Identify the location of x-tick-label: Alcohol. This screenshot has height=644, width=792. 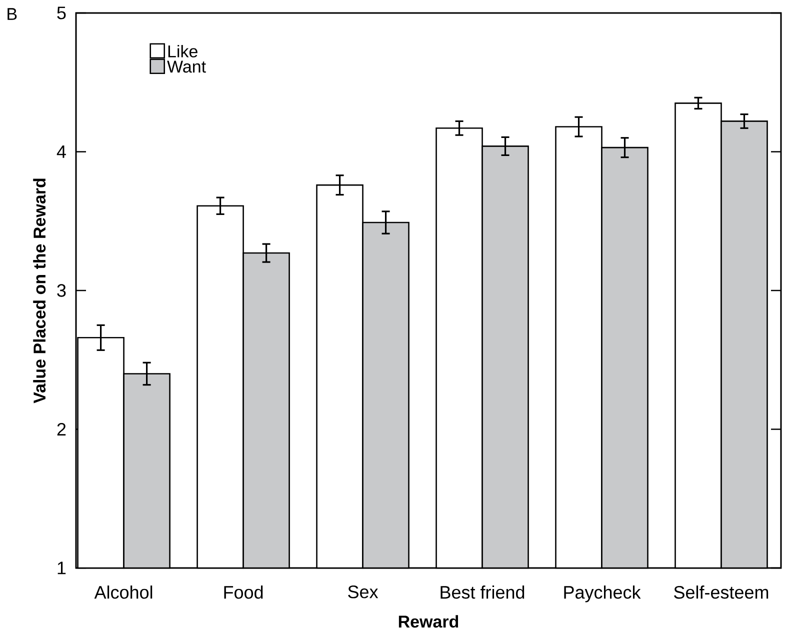
(123, 592).